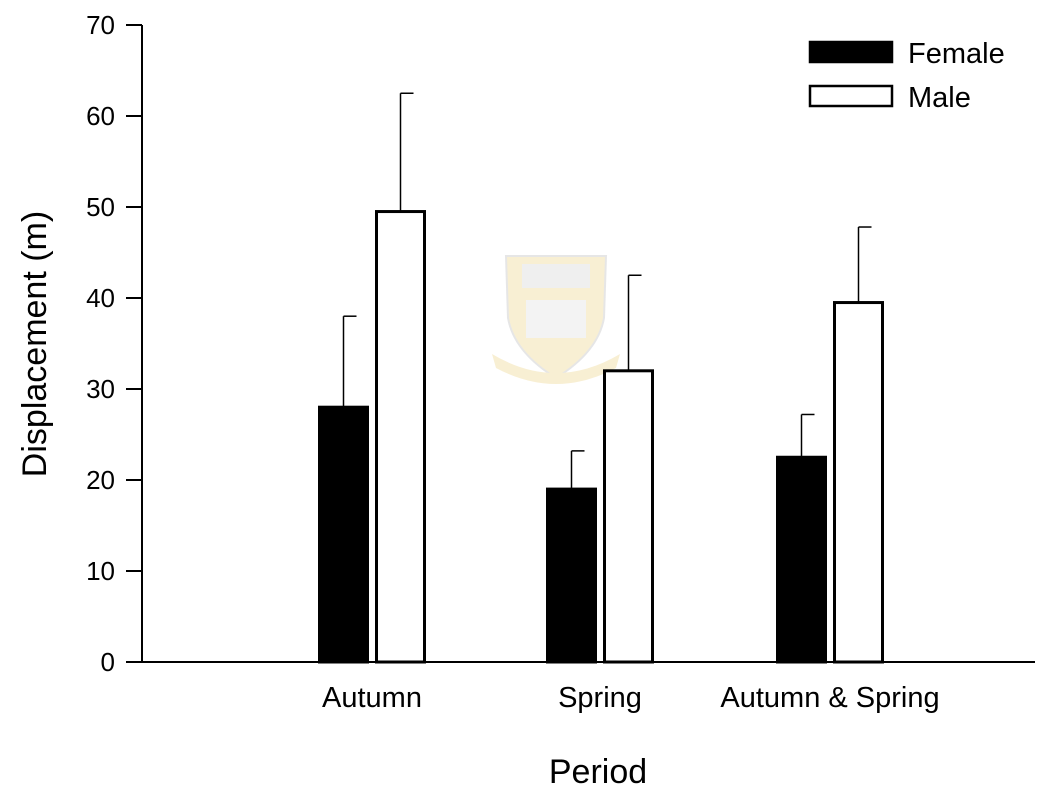 Image resolution: width=1046 pixels, height=789 pixels. Describe the element at coordinates (556, 319) in the screenshot. I see `university-crest-icon` at that location.